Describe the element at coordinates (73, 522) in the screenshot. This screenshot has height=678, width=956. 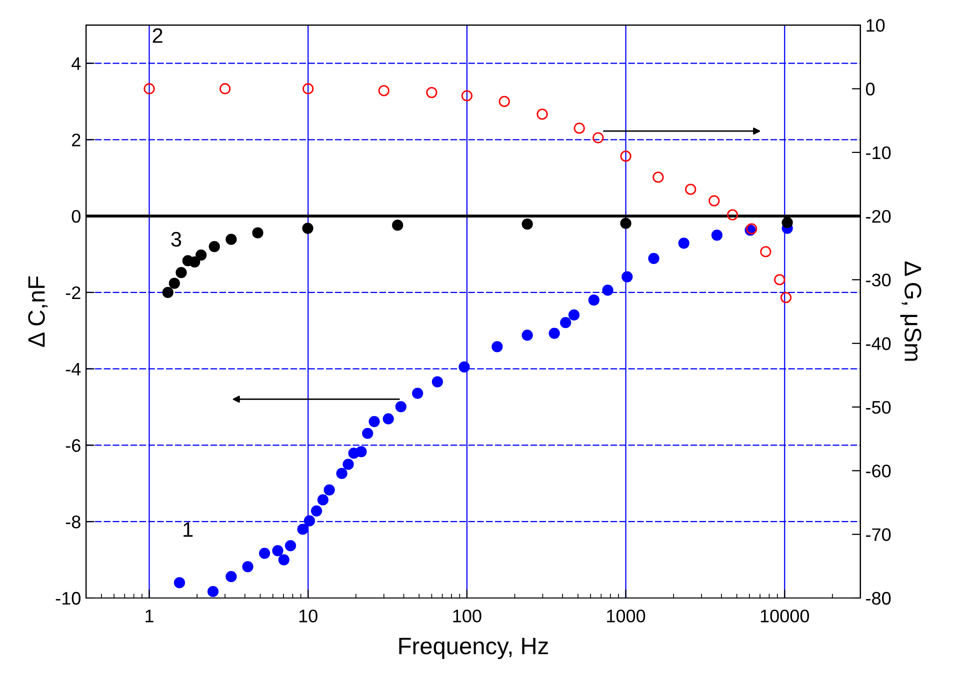
I see `y-tick-label: -8` at that location.